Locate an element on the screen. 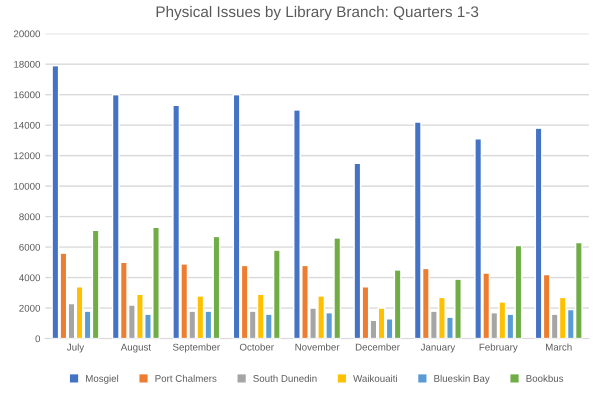  legend-label: Bookbus is located at coordinates (545, 378).